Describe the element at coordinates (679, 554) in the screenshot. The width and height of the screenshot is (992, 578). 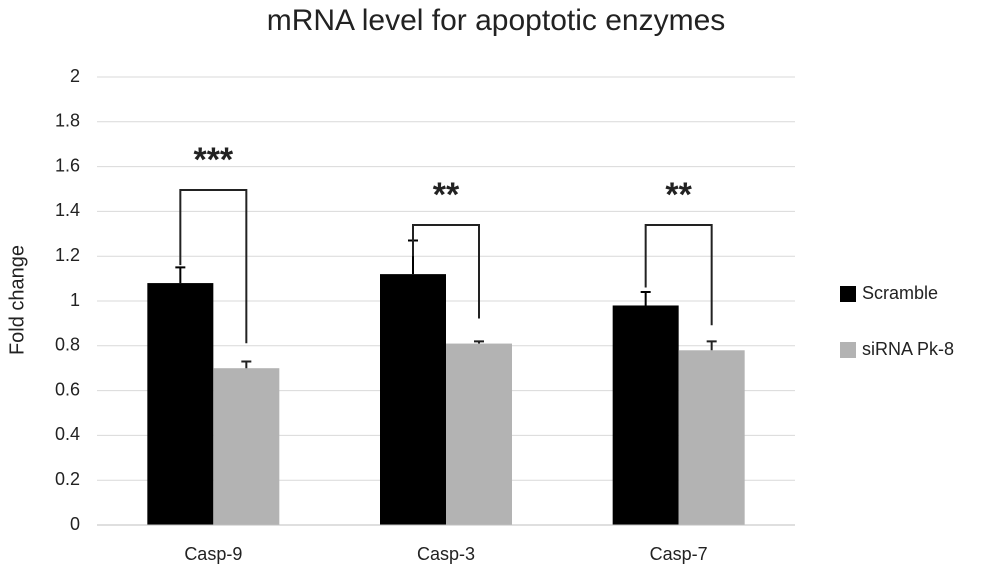
I see `x-tick-label: Casp-7` at that location.